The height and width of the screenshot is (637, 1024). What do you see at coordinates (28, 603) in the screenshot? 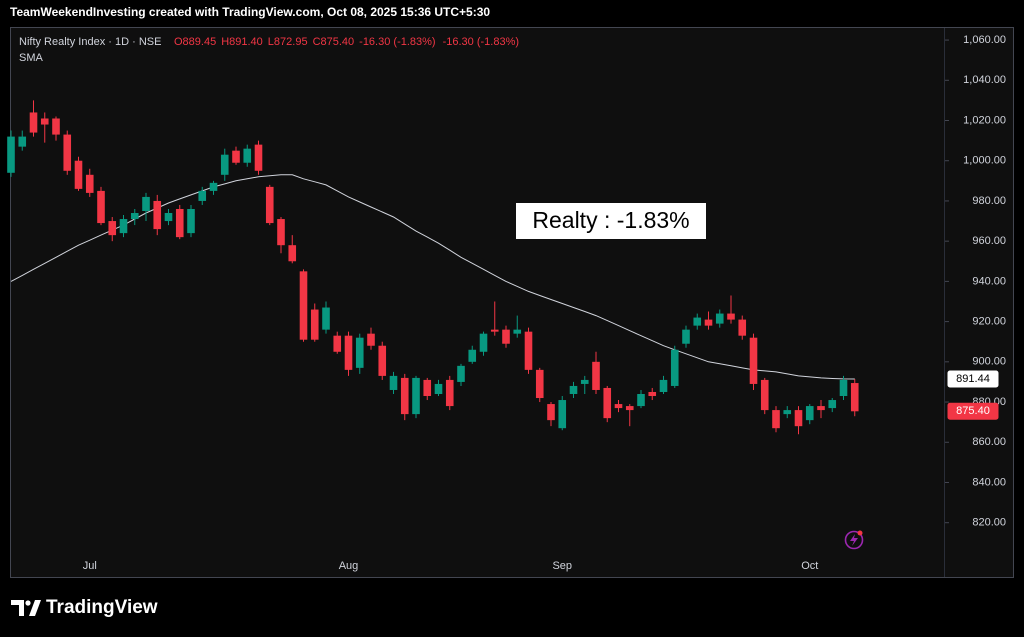
I see `logo-dot` at bounding box center [28, 603].